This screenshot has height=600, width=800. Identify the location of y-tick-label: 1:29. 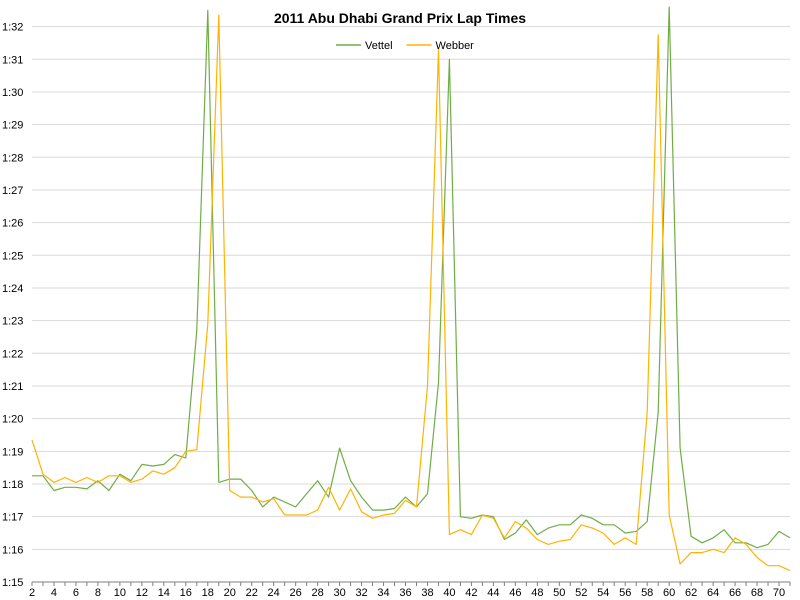
(12, 126).